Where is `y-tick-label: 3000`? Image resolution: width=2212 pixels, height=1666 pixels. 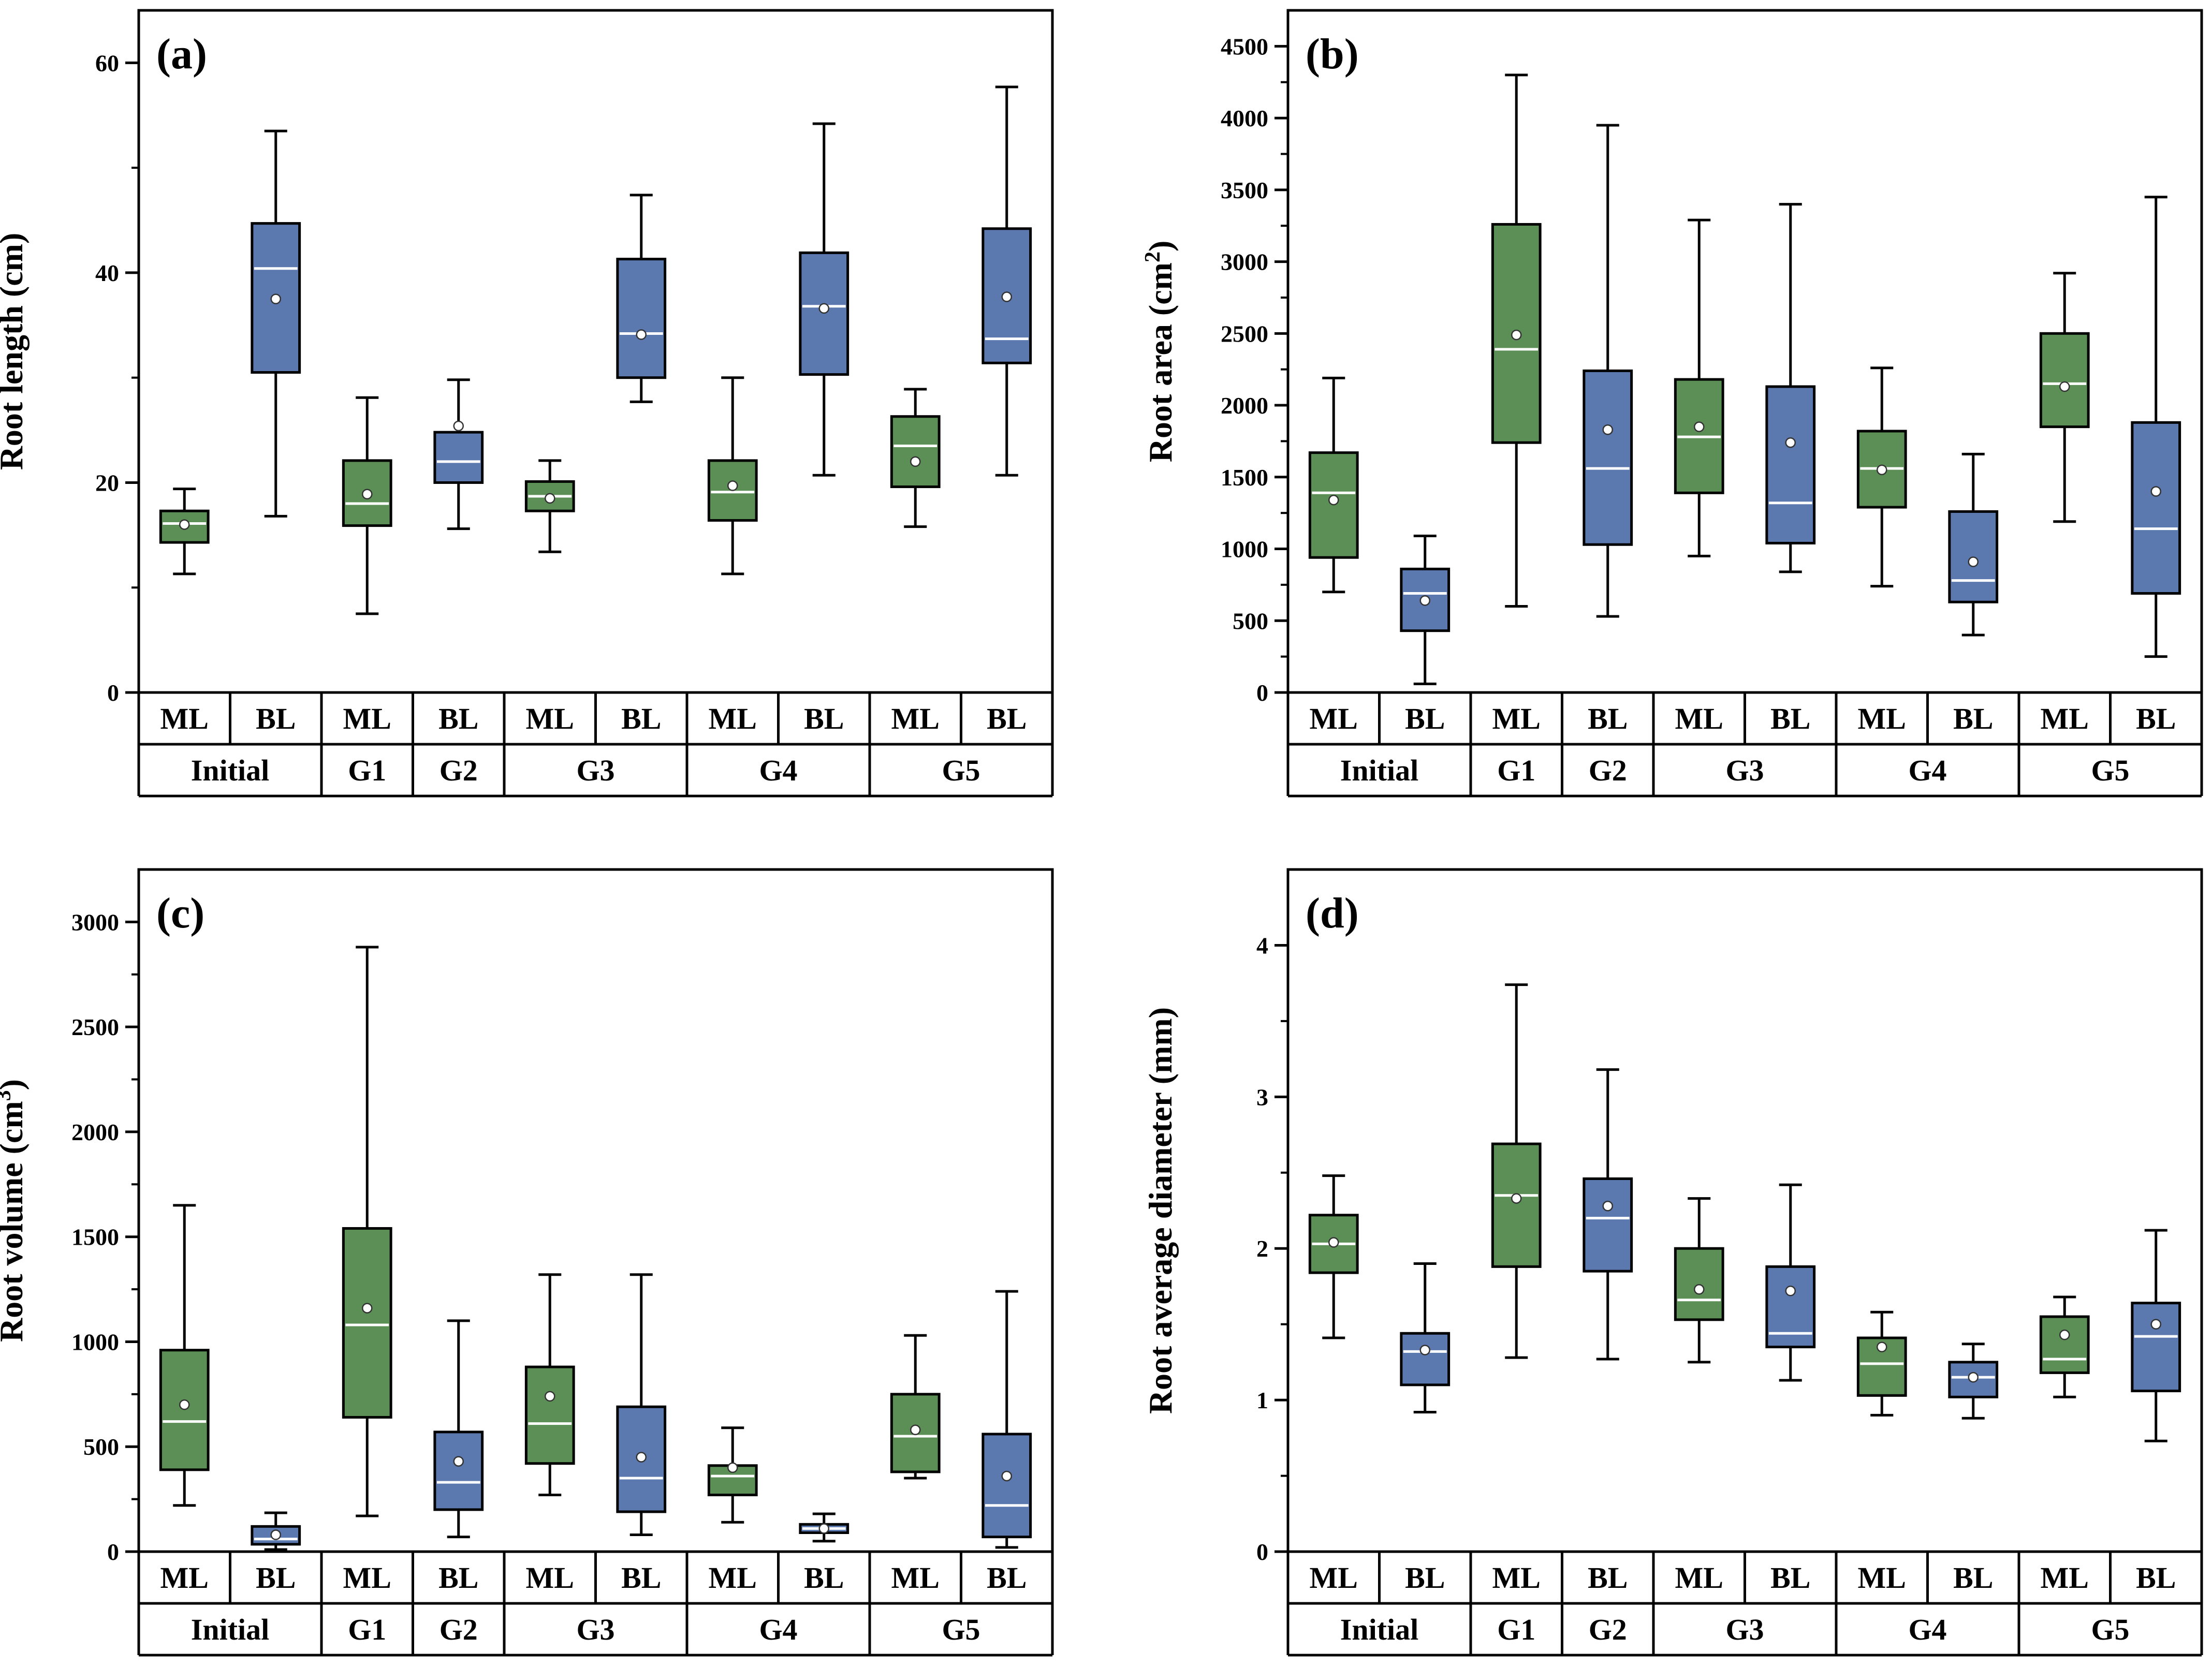
y-tick-label: 3000 is located at coordinates (95, 922).